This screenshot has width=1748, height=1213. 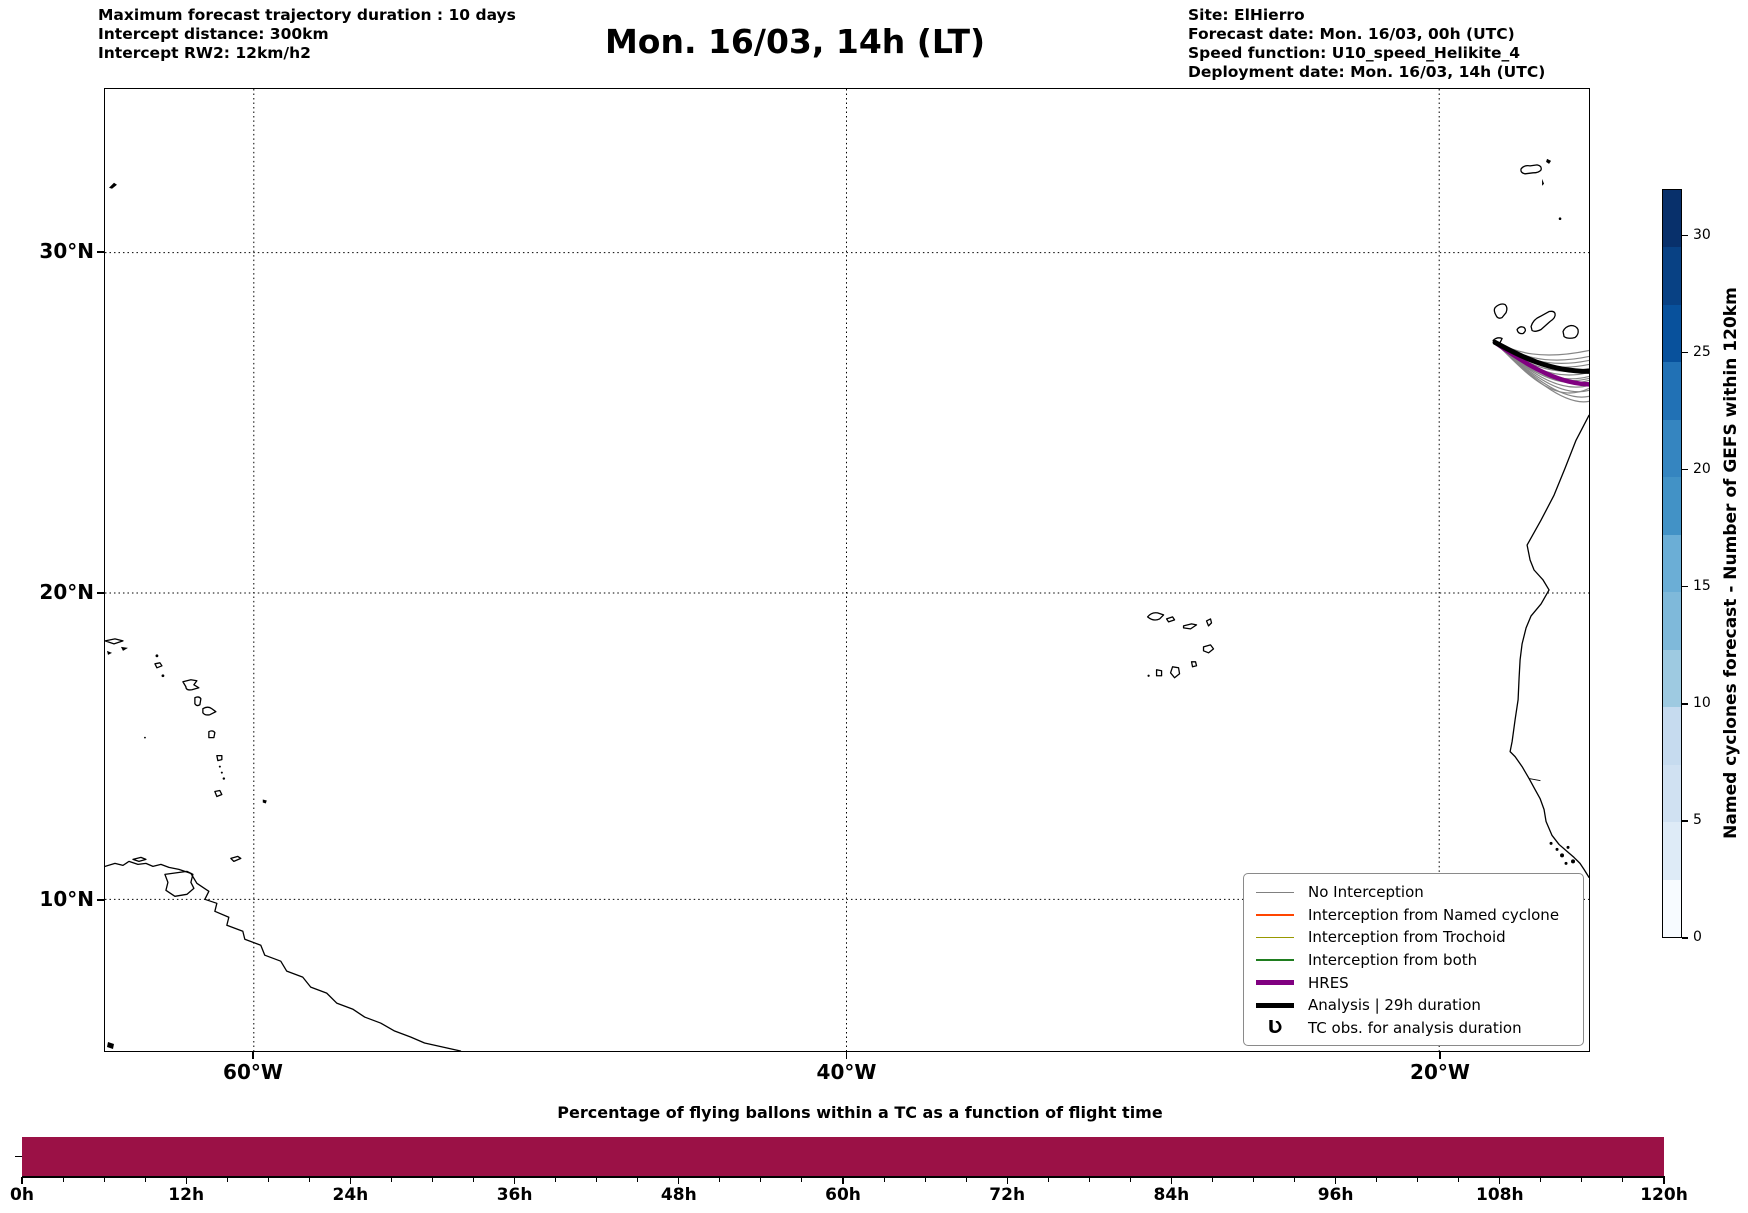 I want to click on island-bermuda, so click(x=112, y=185).